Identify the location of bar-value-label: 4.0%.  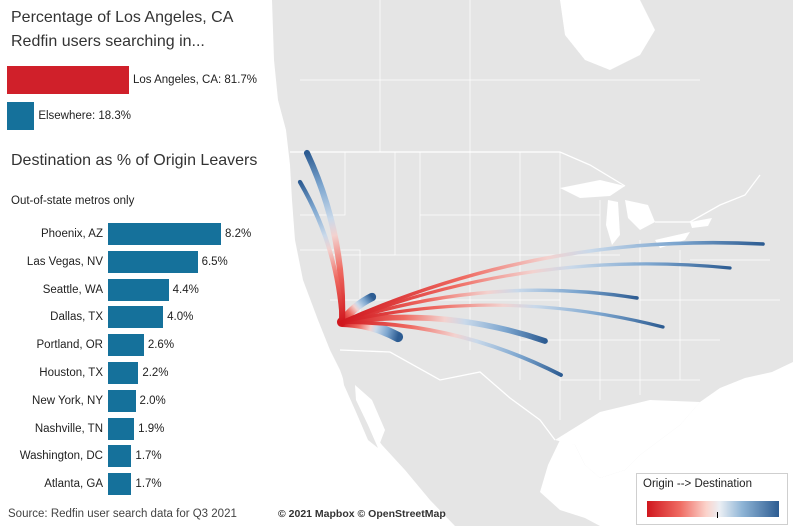
(180, 317).